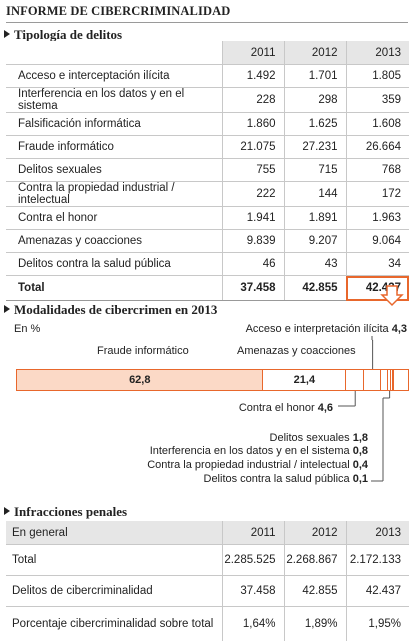  I want to click on cell-value: 222, so click(252, 194).